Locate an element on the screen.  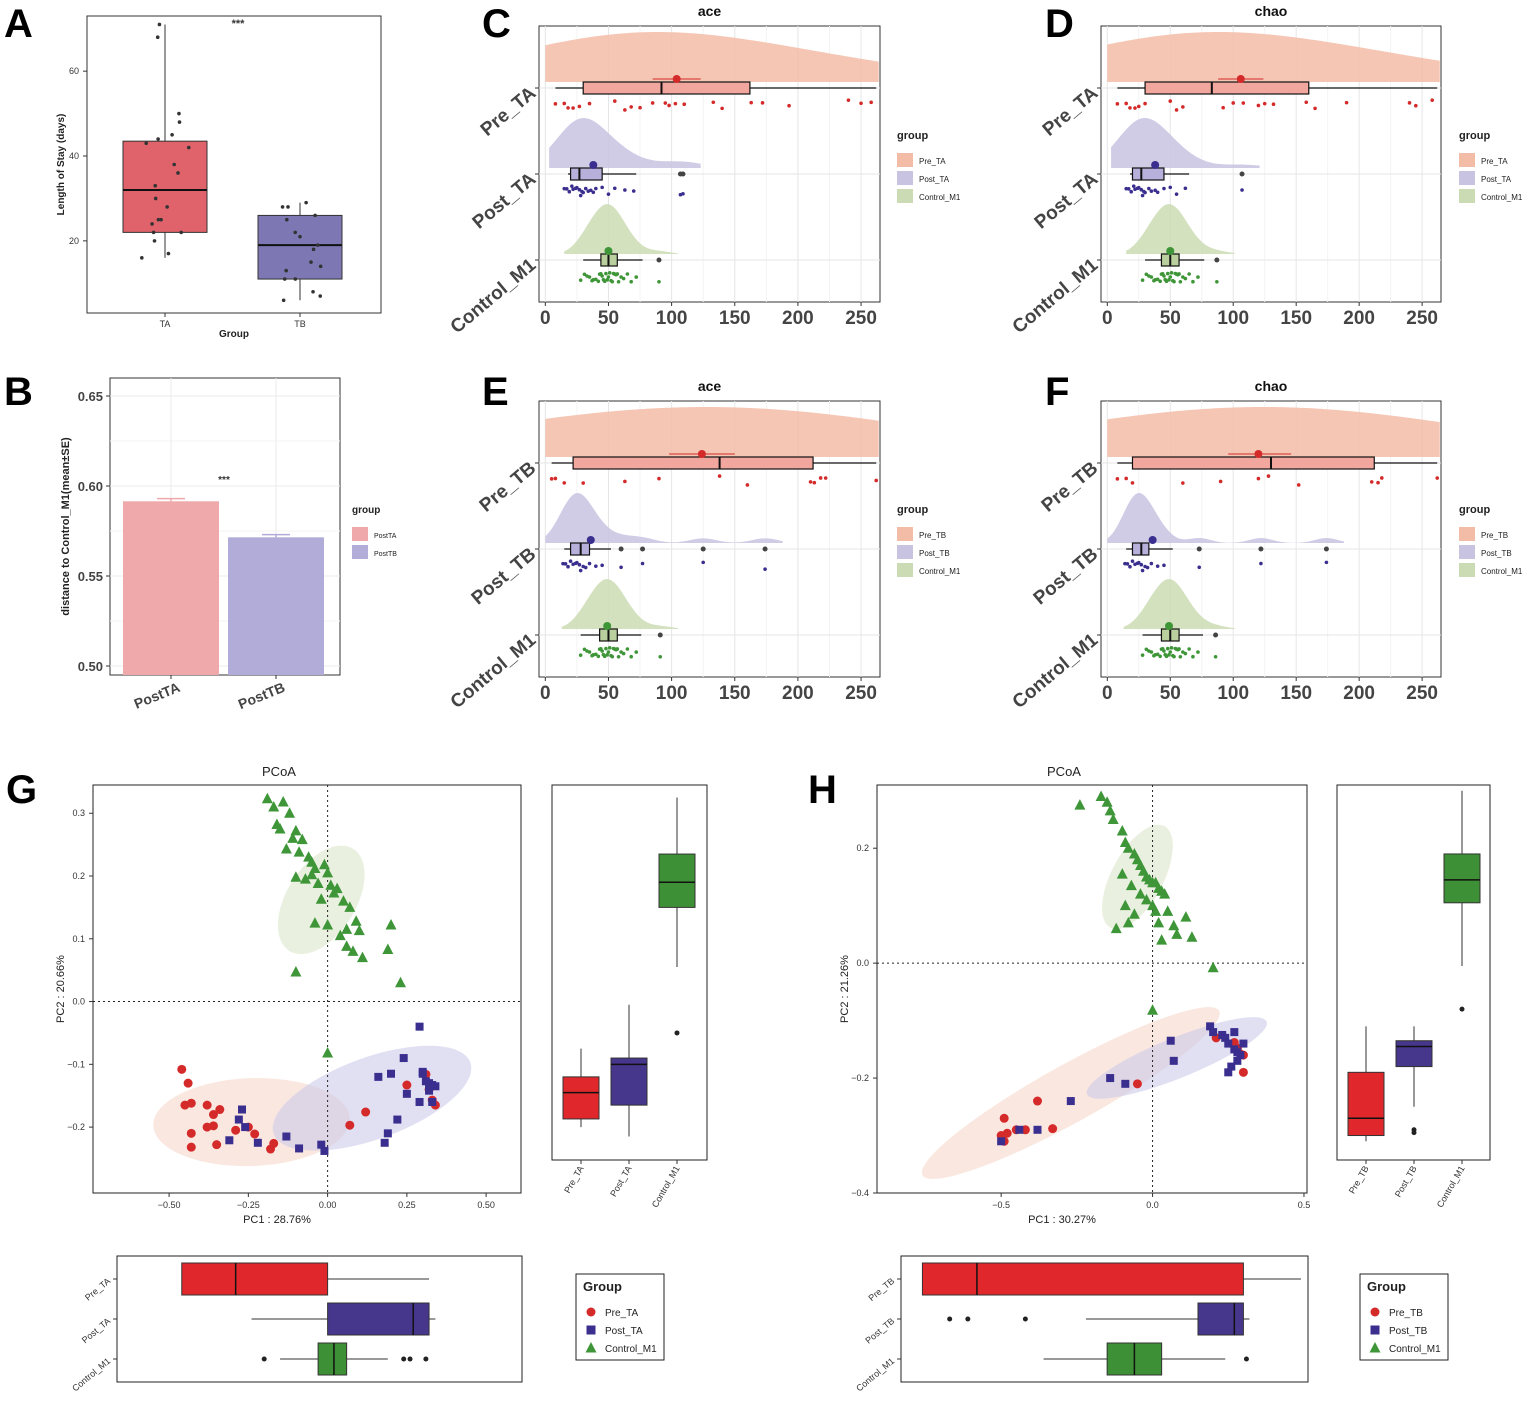
y-tick-label: −0.2 is located at coordinates (860, 1078).